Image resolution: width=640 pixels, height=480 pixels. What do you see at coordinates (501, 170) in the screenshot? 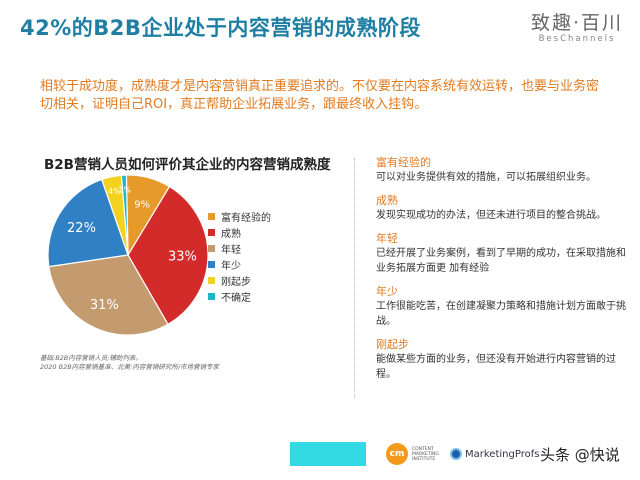
I see `definition-item: 富有经验的可以对业务提供有效的措施，可以拓展组织业务。` at bounding box center [501, 170].